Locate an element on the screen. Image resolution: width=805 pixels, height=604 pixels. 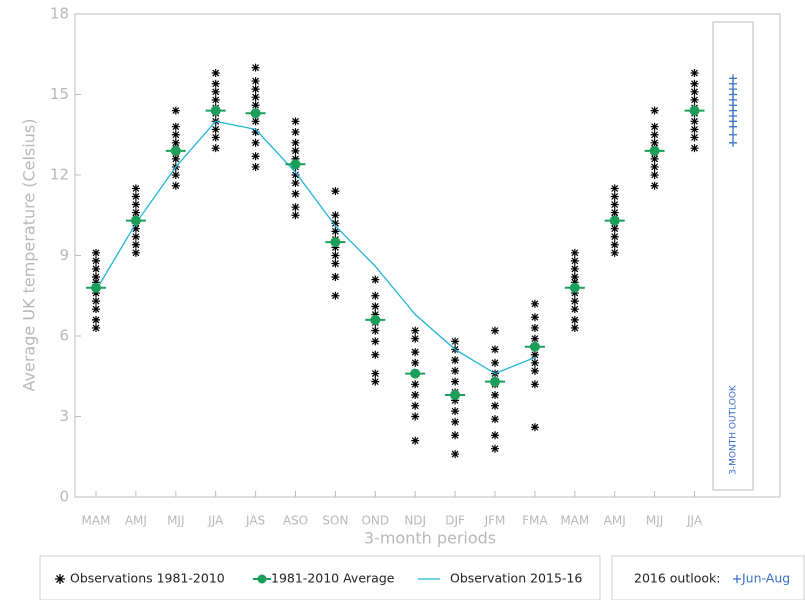
legend-label: 1981-2010 Average is located at coordinates (333, 578).